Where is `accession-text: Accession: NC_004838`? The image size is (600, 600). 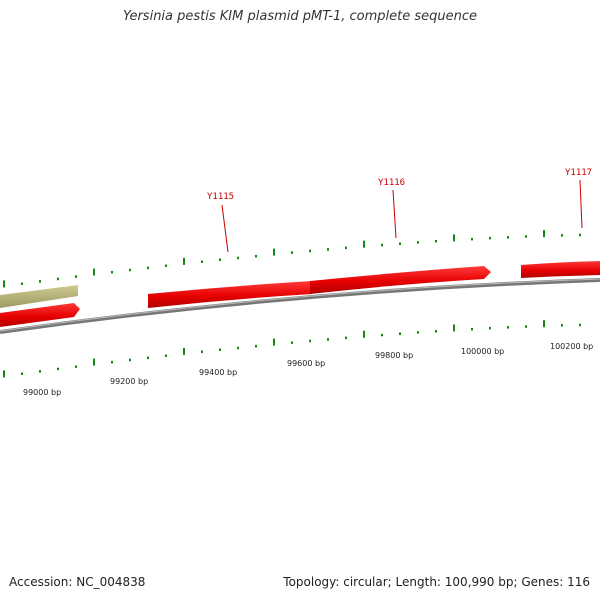 accession-text: Accession: NC_004838 is located at coordinates (77, 582).